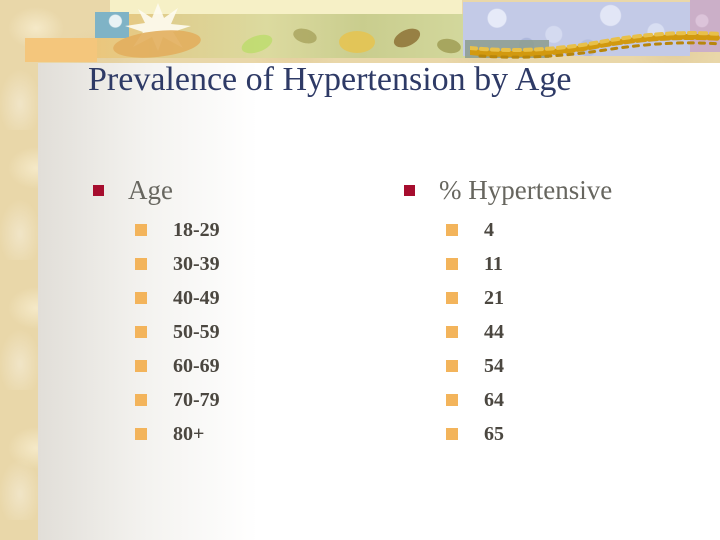 Image resolution: width=720 pixels, height=540 pixels. What do you see at coordinates (489, 229) in the screenshot?
I see `percent-value-label: 4` at bounding box center [489, 229].